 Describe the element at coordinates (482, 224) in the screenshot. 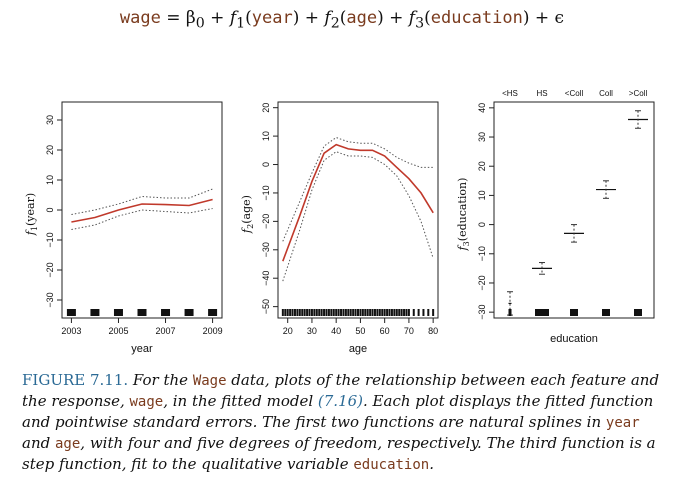

I see `chart3-ytick-label: 0` at that location.